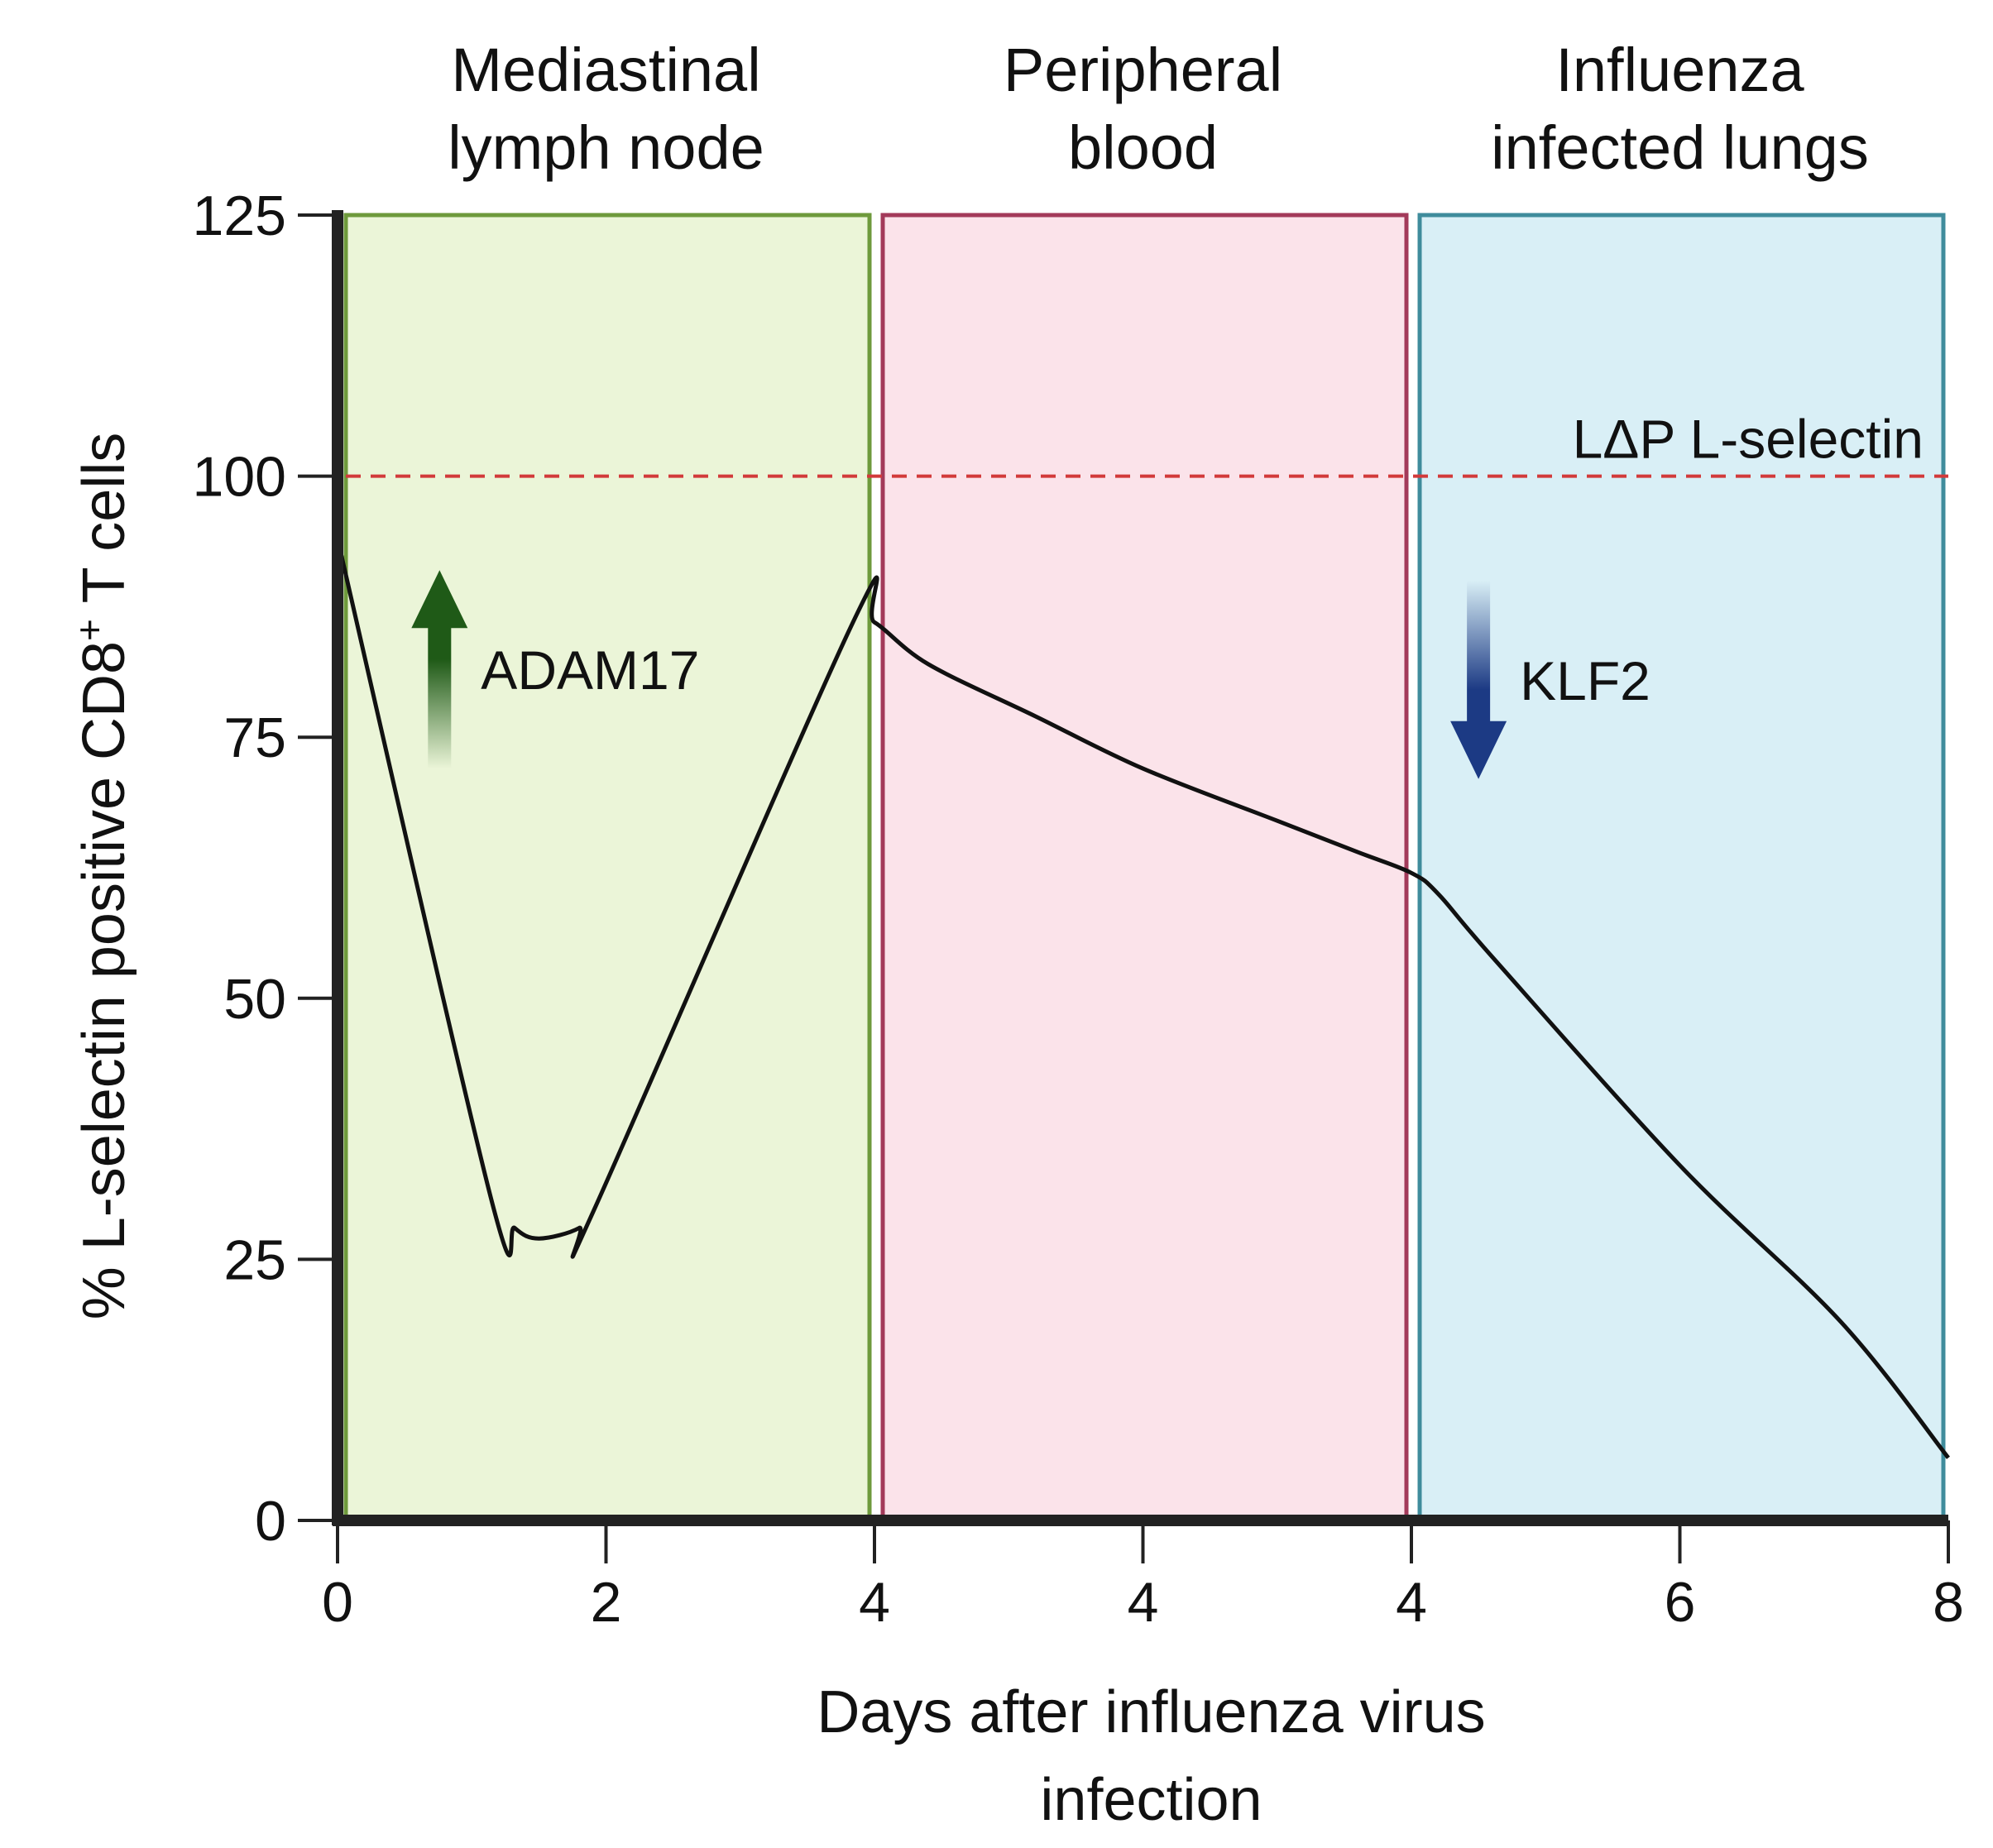 Image resolution: width=1993 pixels, height=1848 pixels. I want to click on reference-line-label: LΔP L-selectin, so click(1749, 439).